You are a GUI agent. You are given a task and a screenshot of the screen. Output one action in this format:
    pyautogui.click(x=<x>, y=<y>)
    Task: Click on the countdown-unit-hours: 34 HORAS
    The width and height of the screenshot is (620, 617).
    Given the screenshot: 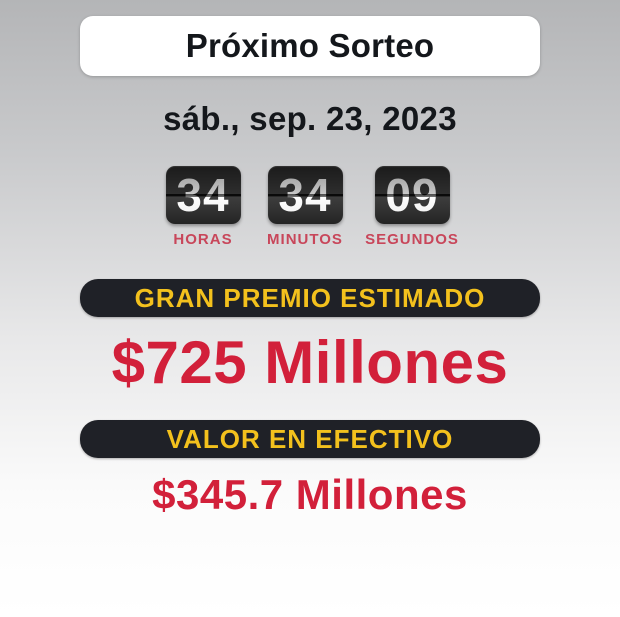 What is the action you would take?
    pyautogui.click(x=203, y=207)
    